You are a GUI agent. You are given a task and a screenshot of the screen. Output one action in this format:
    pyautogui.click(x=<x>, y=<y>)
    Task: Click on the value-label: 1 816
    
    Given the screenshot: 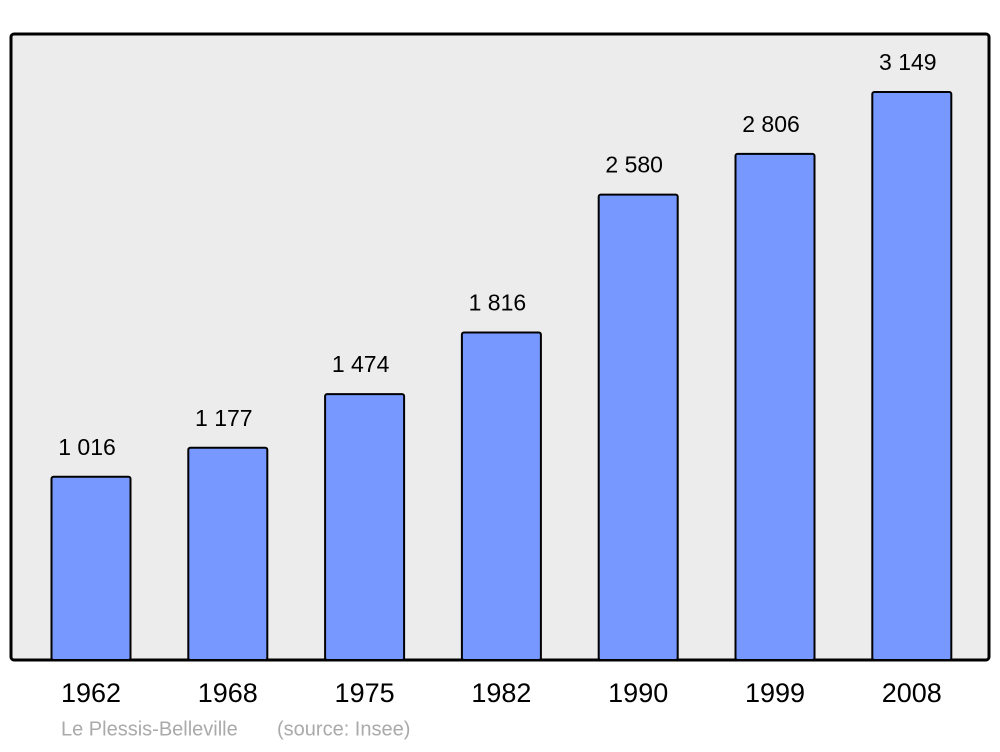 What is the action you would take?
    pyautogui.click(x=498, y=303)
    